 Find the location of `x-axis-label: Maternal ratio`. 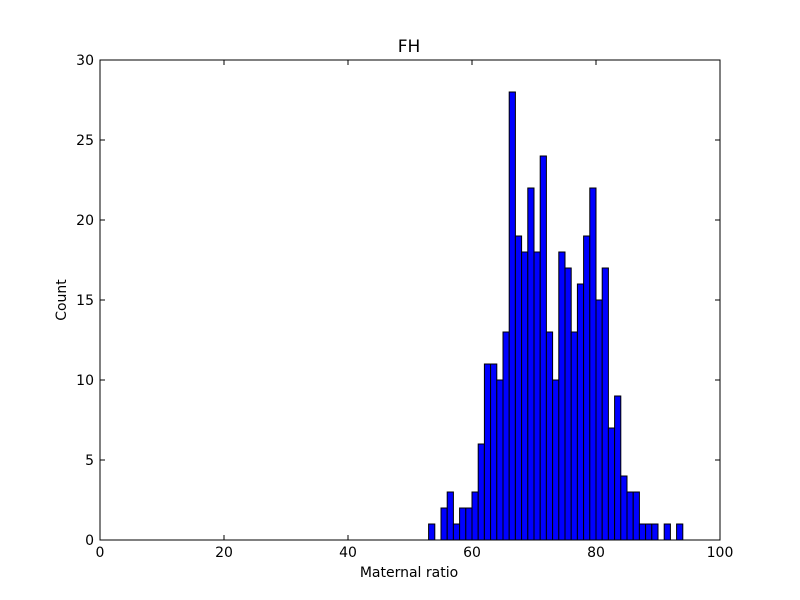

x-axis-label: Maternal ratio is located at coordinates (409, 573).